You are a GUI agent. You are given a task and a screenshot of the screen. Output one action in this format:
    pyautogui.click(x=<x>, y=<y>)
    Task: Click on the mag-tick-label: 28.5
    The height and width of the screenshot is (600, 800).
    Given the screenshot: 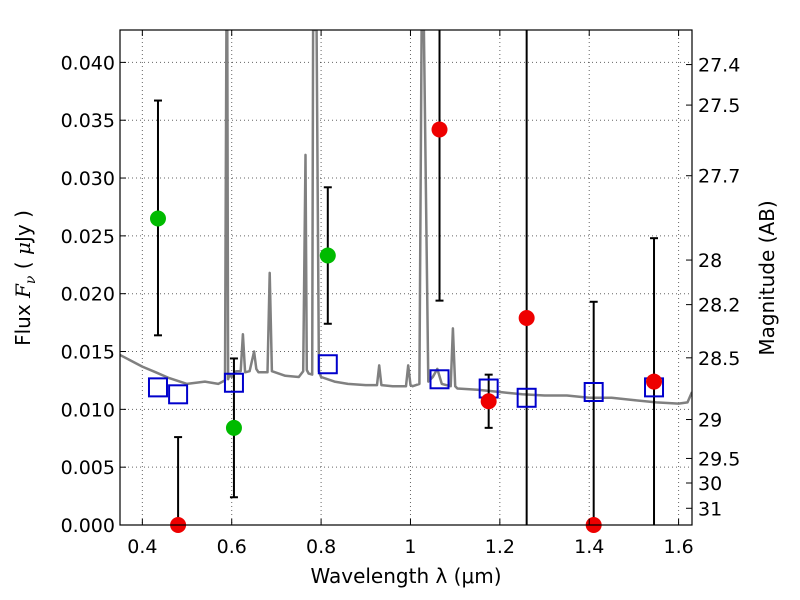 What is the action you would take?
    pyautogui.click(x=719, y=359)
    